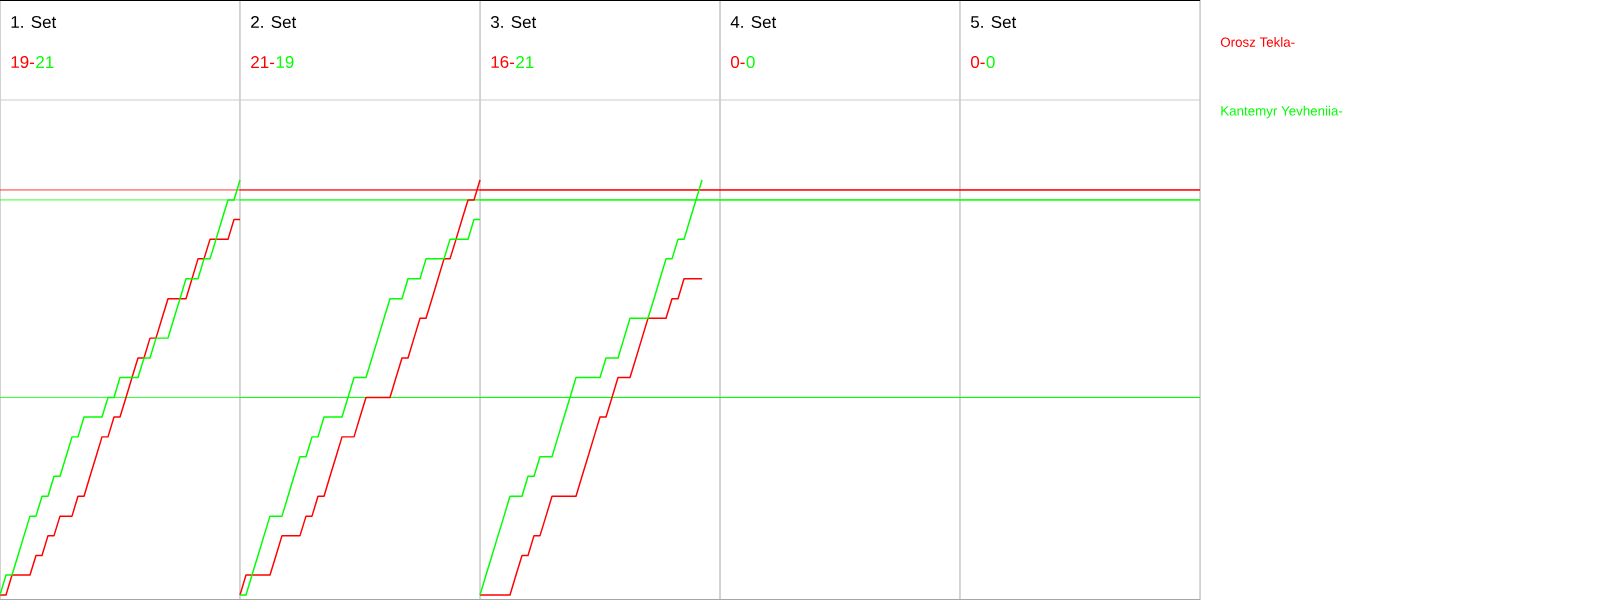 The image size is (1600, 600). Describe the element at coordinates (34, 22) in the screenshot. I see `chart-title: 1. Set` at that location.